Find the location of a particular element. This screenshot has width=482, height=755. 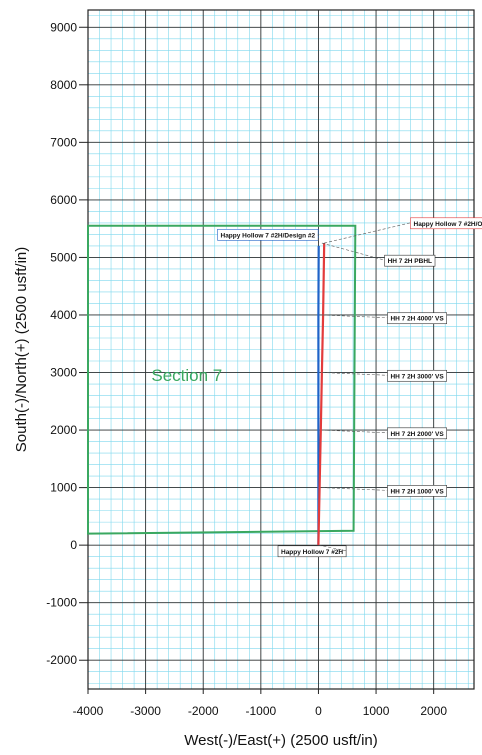

x-axis-title: West(-)/East(+) (2500 usft/in) is located at coordinates (281, 740).